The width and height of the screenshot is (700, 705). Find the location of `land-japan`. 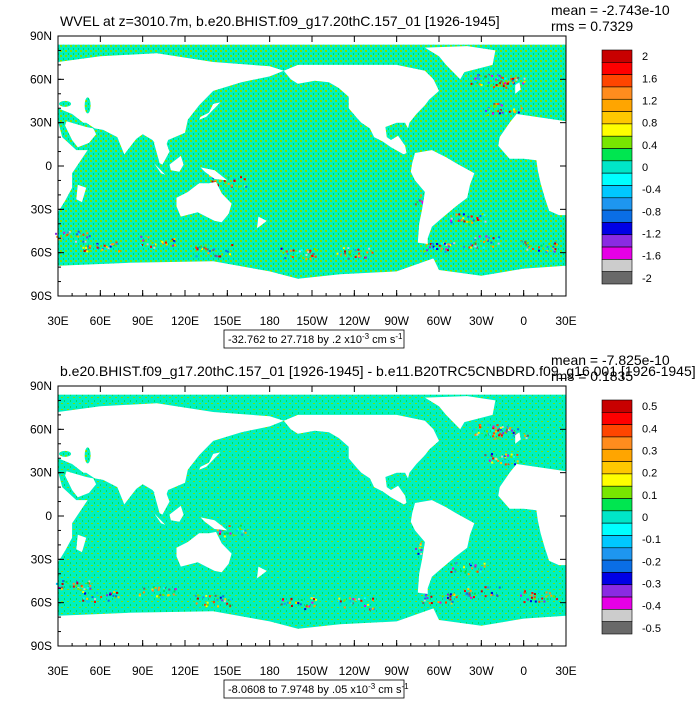

land-japan is located at coordinates (210, 461).